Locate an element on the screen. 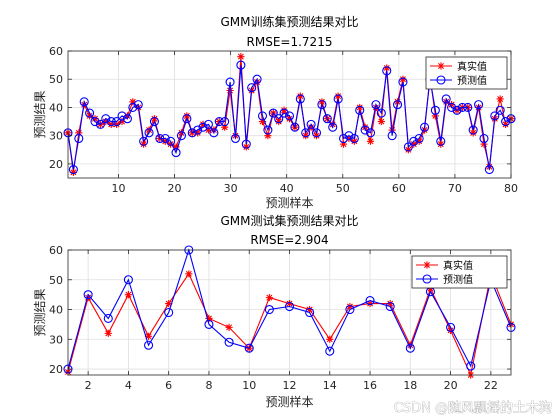 This screenshot has height=420, width=560. y-tick-label: 40 is located at coordinates (56, 310).